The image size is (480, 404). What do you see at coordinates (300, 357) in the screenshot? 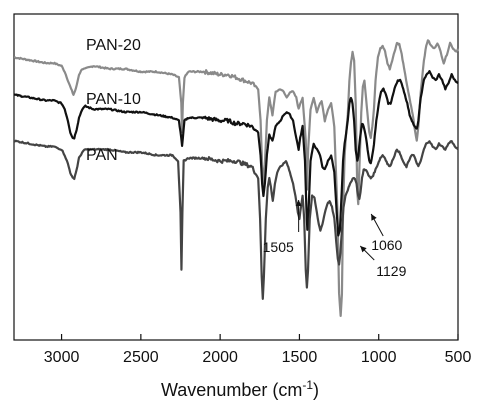
I see `x-tick-label: 1500` at bounding box center [300, 357].